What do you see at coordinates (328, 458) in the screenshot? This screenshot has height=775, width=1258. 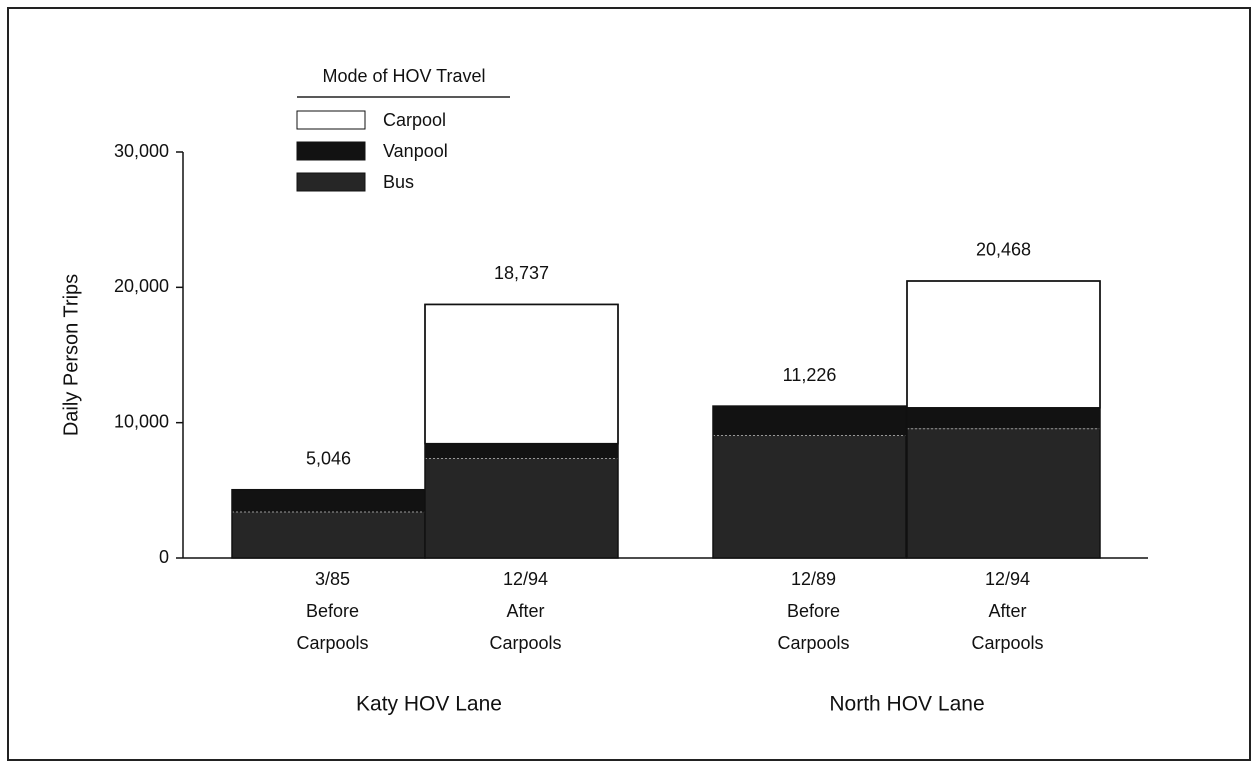 I see `total-label: 5,046` at bounding box center [328, 458].